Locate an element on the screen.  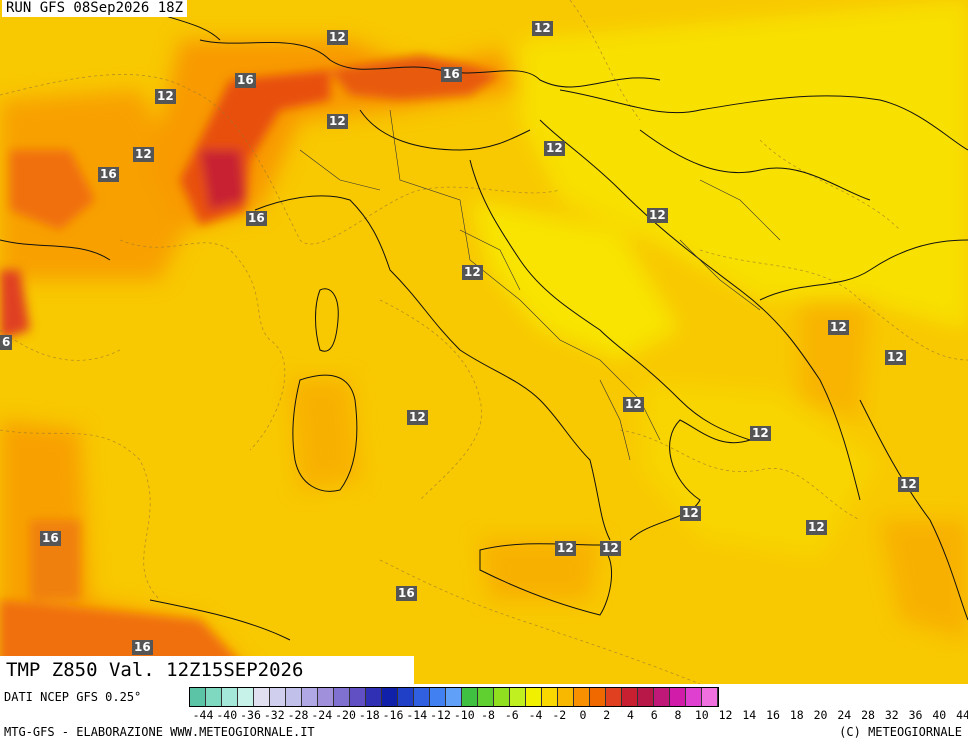
scale-tick-label: 14 is located at coordinates (749, 715).